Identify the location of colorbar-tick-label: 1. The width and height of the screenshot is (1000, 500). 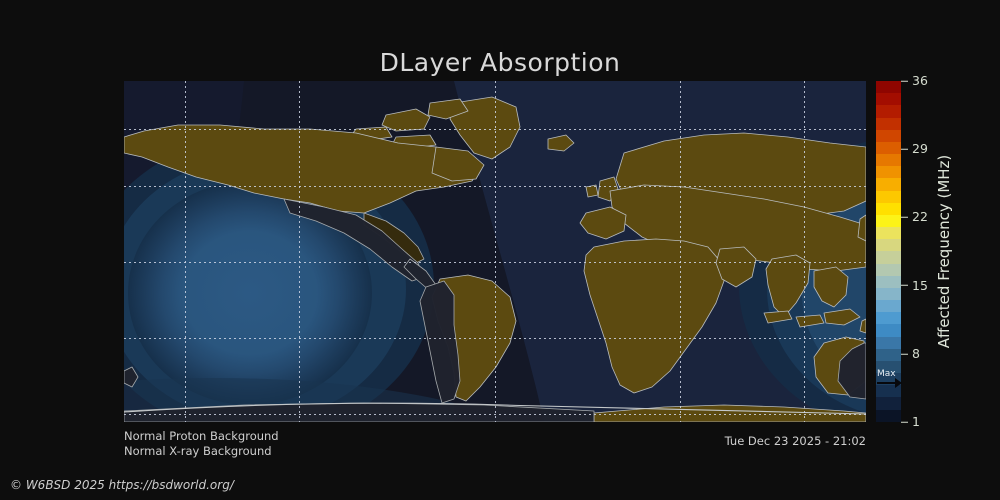
(916, 421).